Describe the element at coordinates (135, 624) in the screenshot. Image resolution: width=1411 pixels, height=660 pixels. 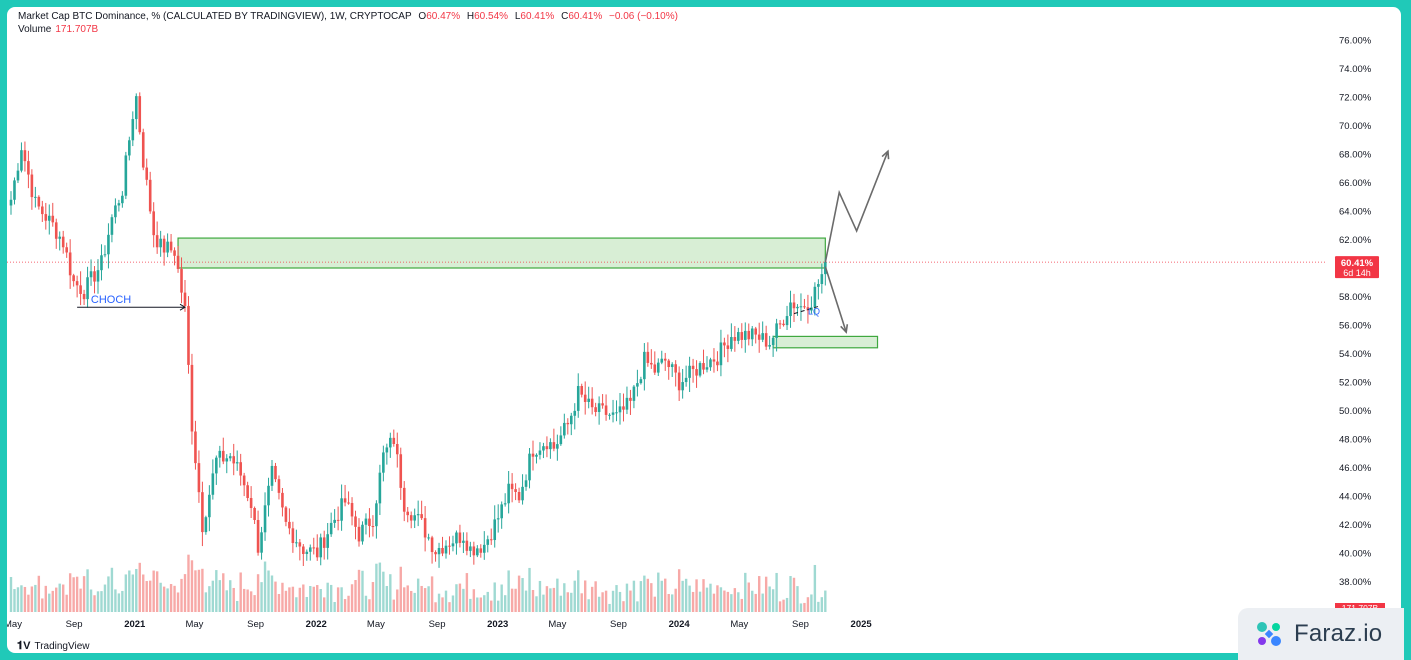
I see `x-tick-label: 2021` at that location.